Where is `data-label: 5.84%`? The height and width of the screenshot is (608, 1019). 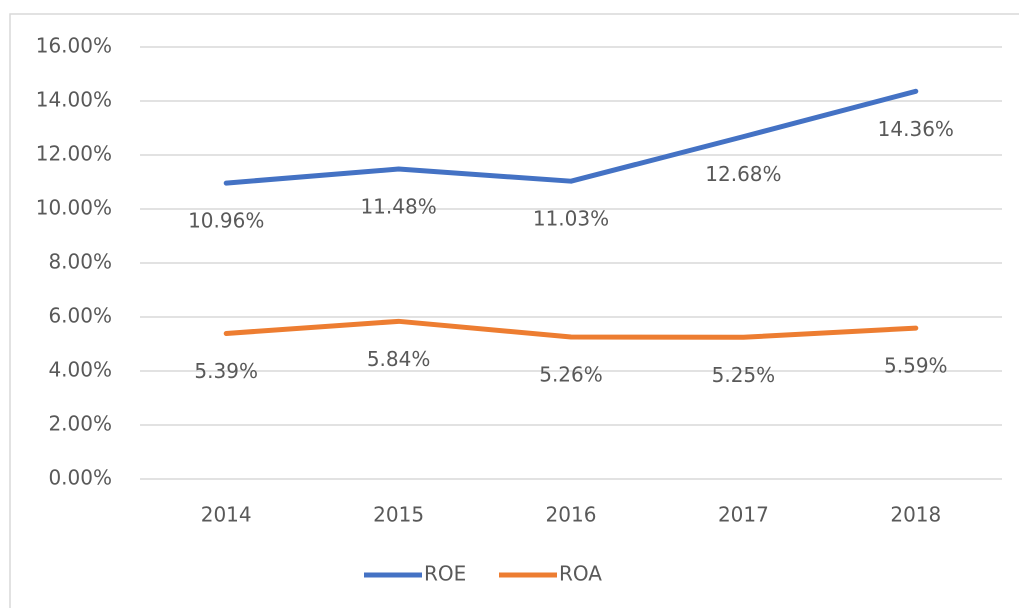
data-label: 5.84% is located at coordinates (399, 359).